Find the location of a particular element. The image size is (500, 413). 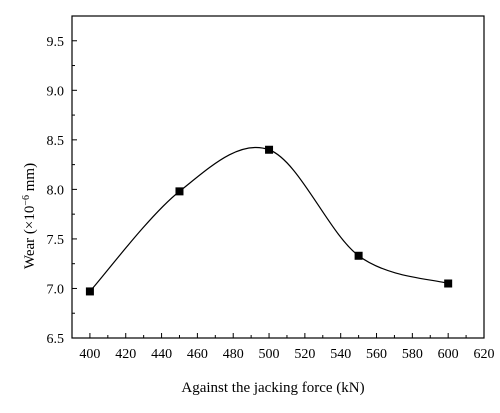

y-axis-title-superscript: −6 is located at coordinates (26, 200).